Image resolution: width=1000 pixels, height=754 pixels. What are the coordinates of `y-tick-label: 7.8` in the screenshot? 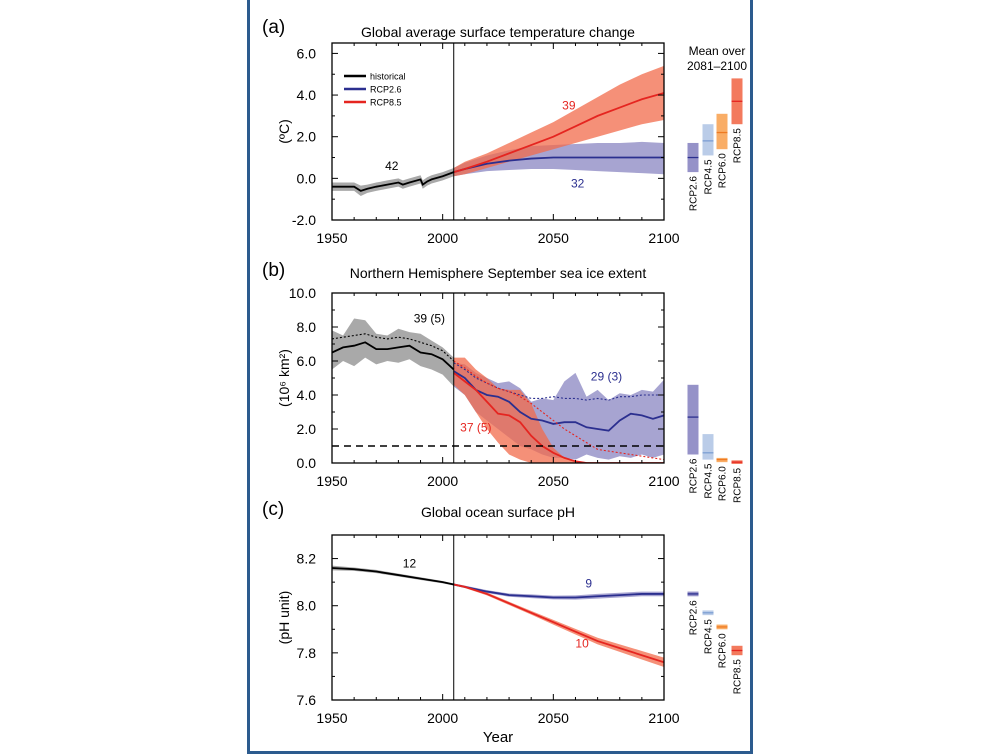 It's located at (307, 653).